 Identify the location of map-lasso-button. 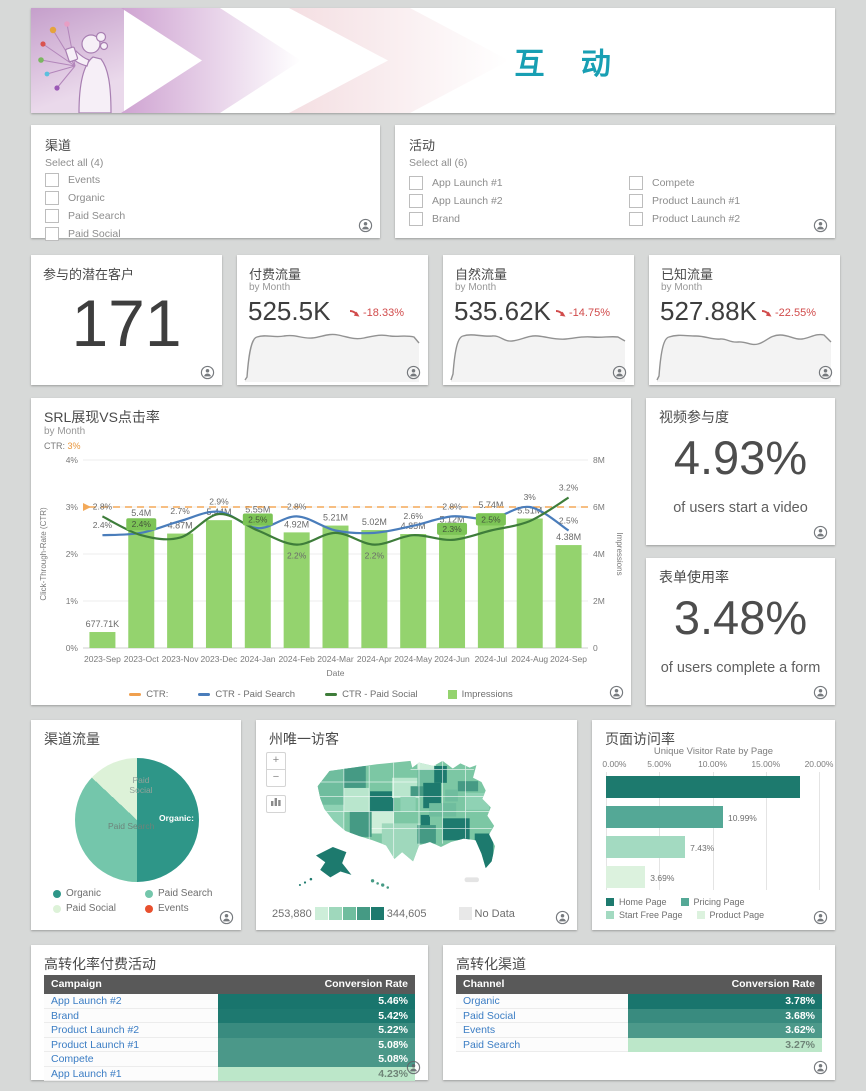
(276, 804).